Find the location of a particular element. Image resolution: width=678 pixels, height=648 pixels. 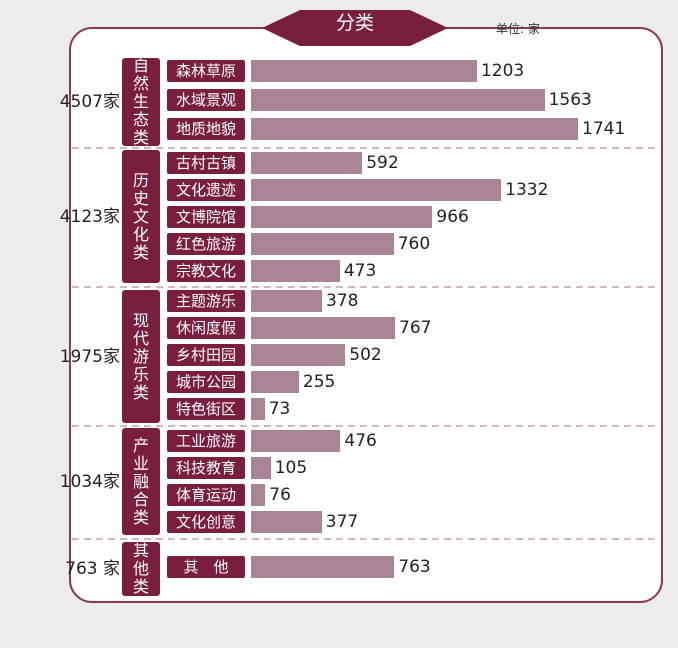

bar-value-label: 592 is located at coordinates (382, 163).